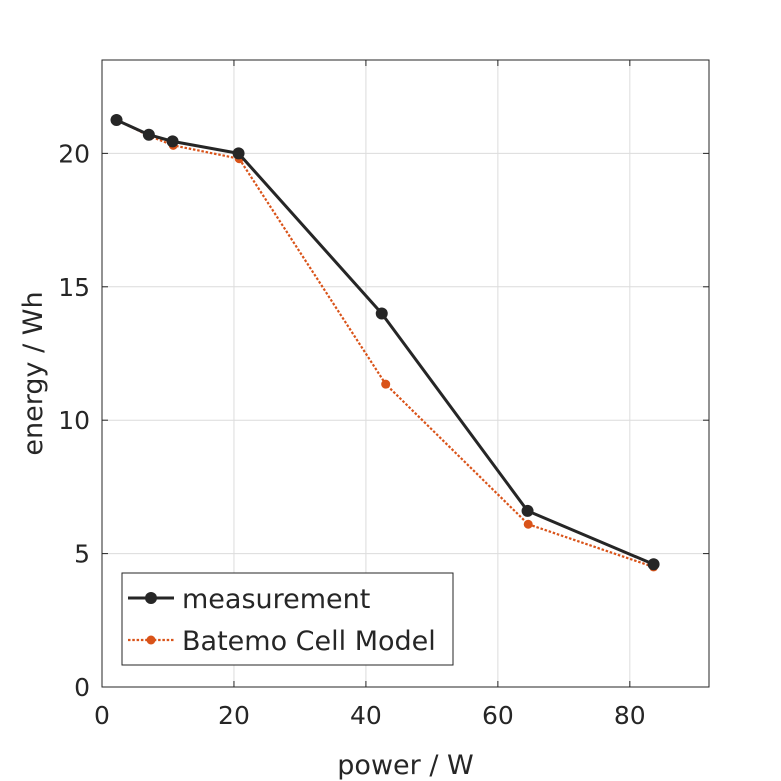 Image resolution: width=781 pixels, height=781 pixels. I want to click on x-tick-label: 80, so click(630, 715).